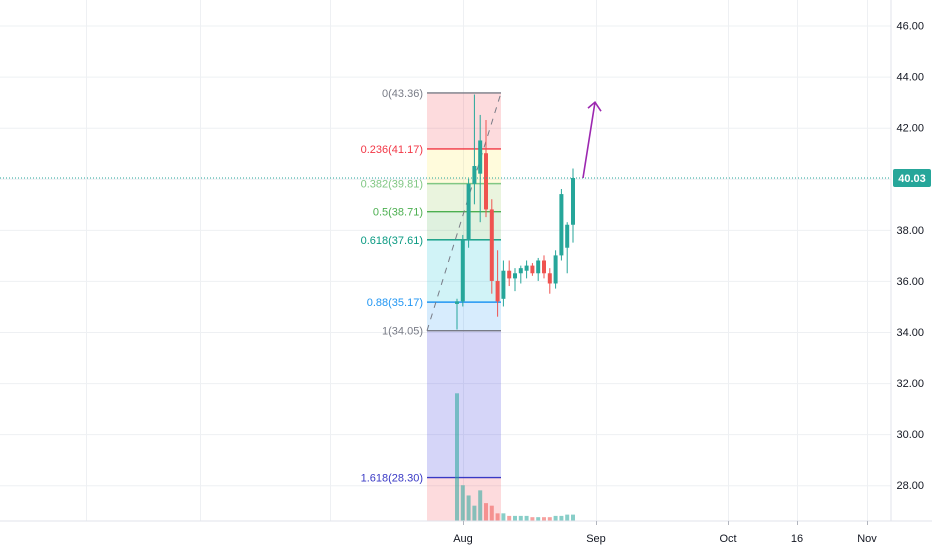 Image resolution: width=932 pixels, height=550 pixels. What do you see at coordinates (594, 106) in the screenshot?
I see `arrow-head` at bounding box center [594, 106].